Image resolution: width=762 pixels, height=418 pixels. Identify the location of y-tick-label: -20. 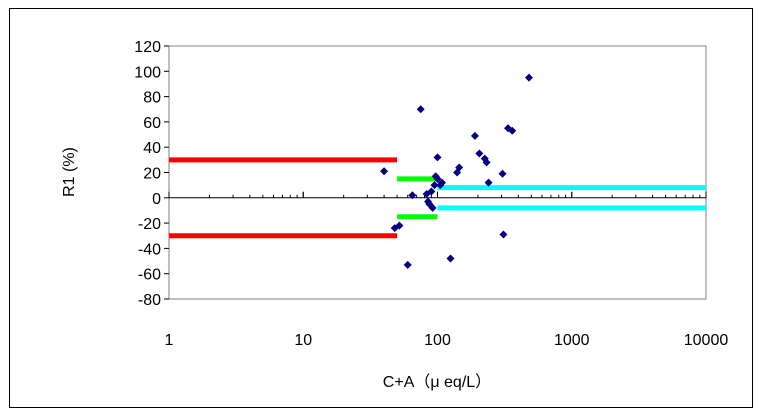
(149, 224).